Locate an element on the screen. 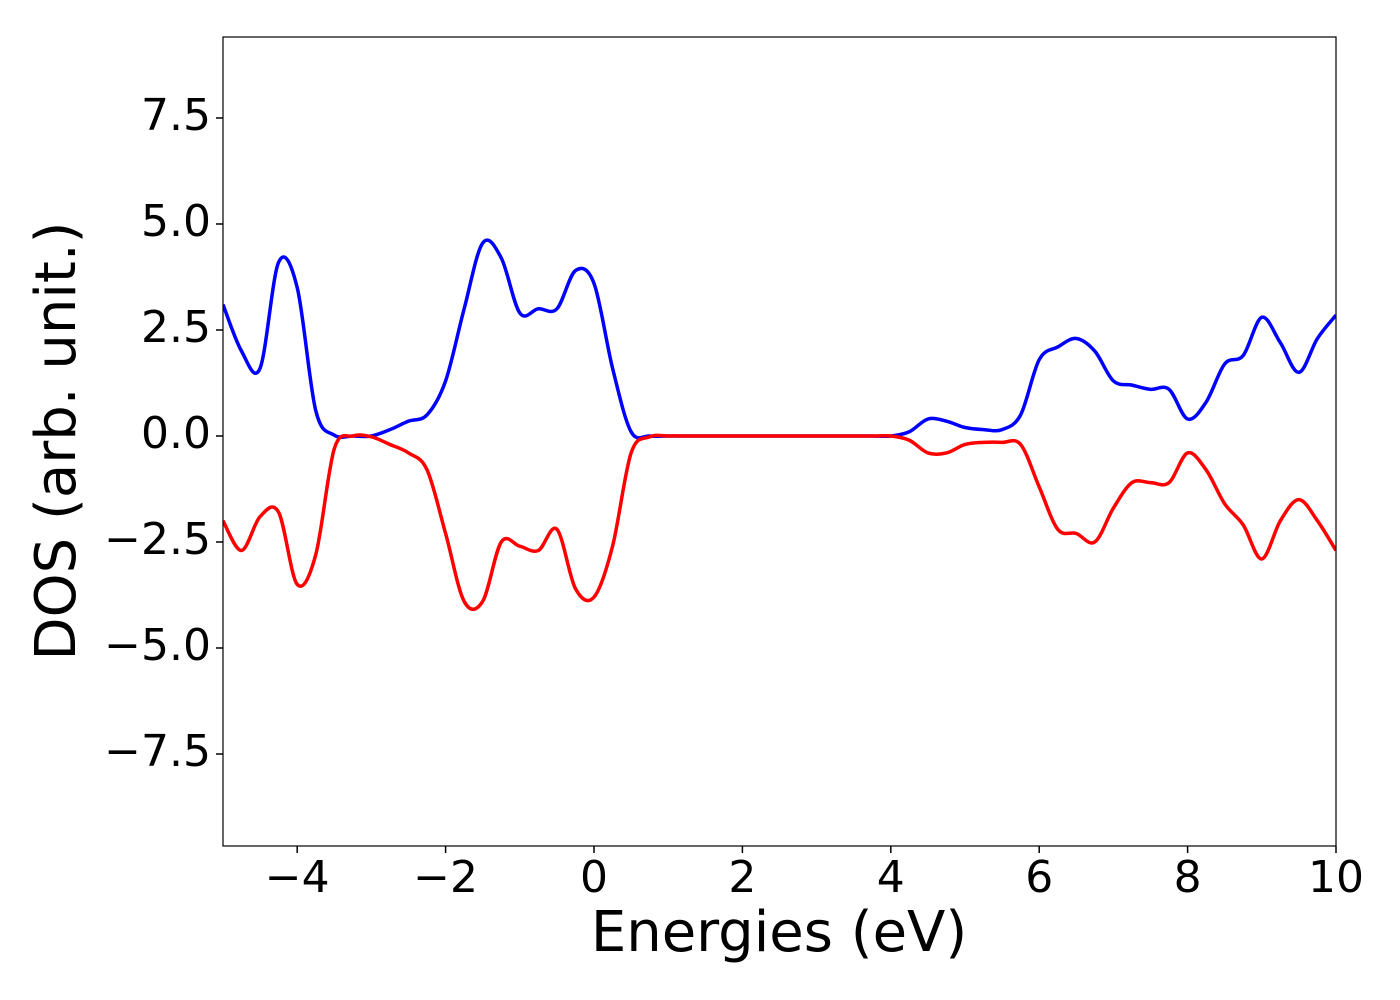 Image resolution: width=1400 pixels, height=1000 pixels. x-tick-label: 6 is located at coordinates (1039, 877).